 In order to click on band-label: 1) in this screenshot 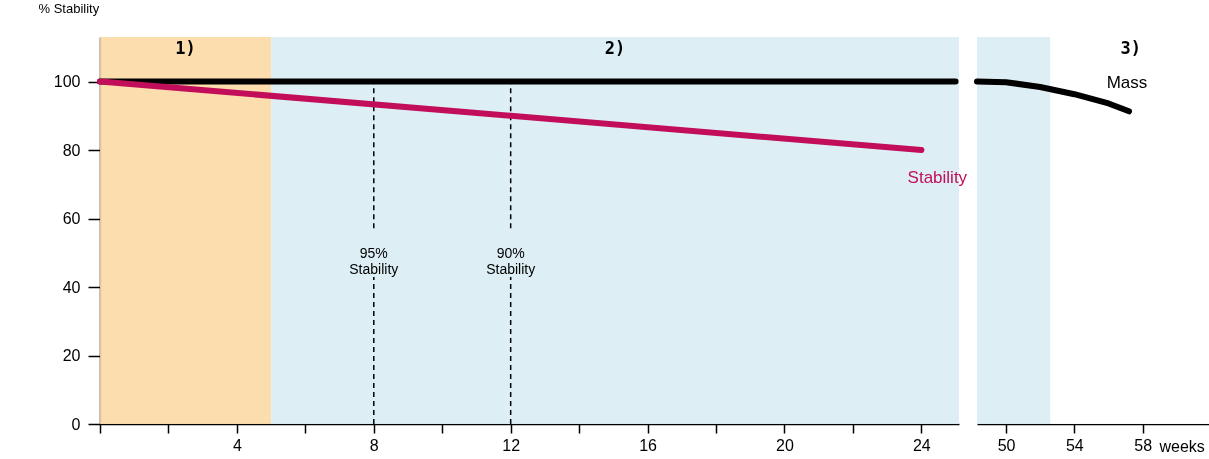, I will do `click(185, 48)`.